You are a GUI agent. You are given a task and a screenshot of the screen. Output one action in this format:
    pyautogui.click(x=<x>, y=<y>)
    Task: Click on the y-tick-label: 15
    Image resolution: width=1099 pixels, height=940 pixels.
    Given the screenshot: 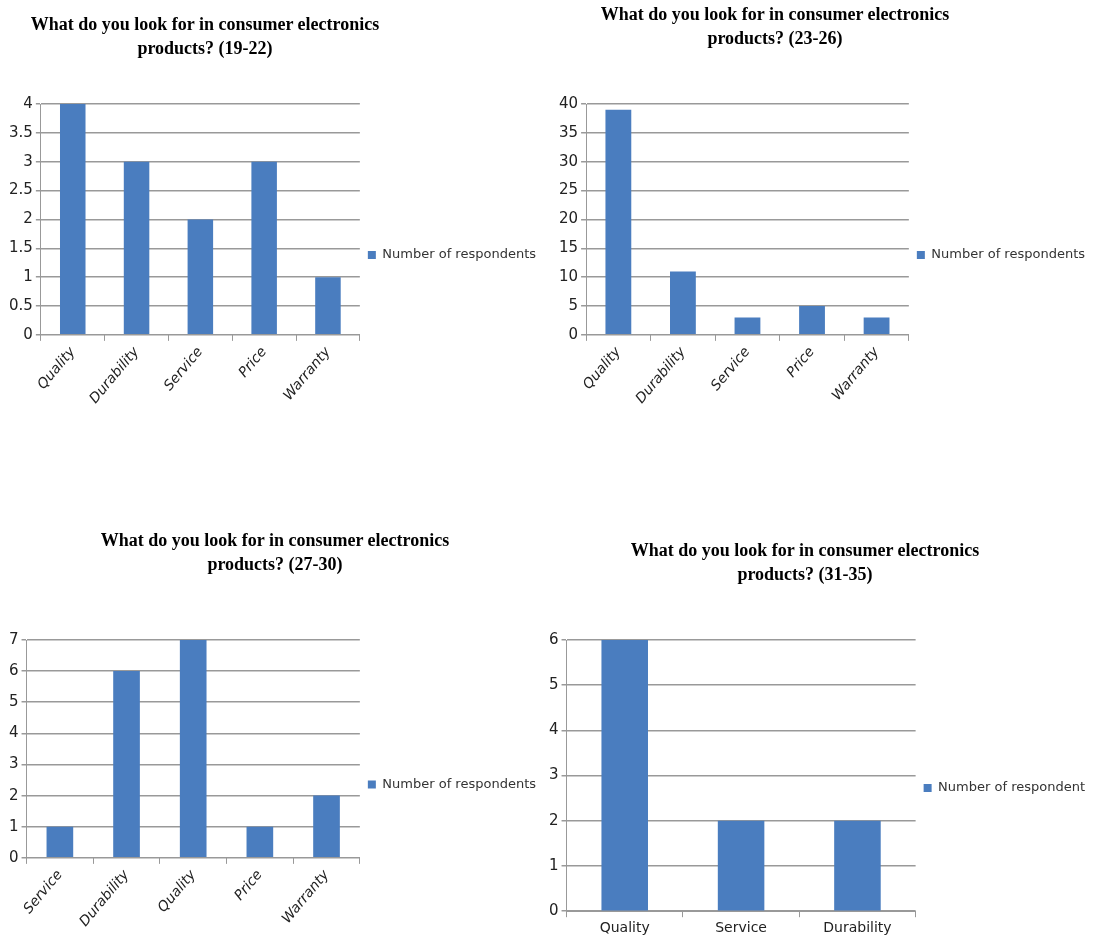 What is the action you would take?
    pyautogui.click(x=568, y=247)
    